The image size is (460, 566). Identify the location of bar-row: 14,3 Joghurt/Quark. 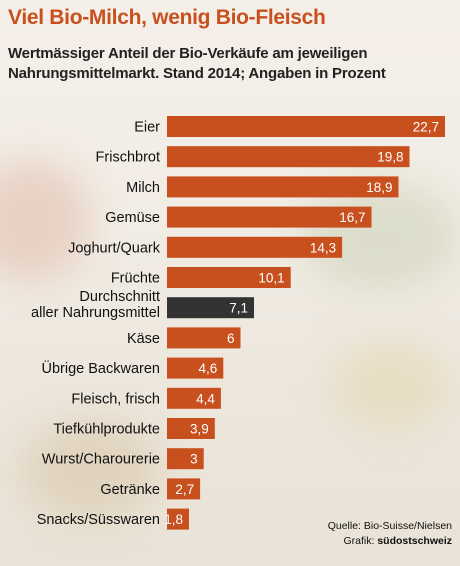
(205, 247).